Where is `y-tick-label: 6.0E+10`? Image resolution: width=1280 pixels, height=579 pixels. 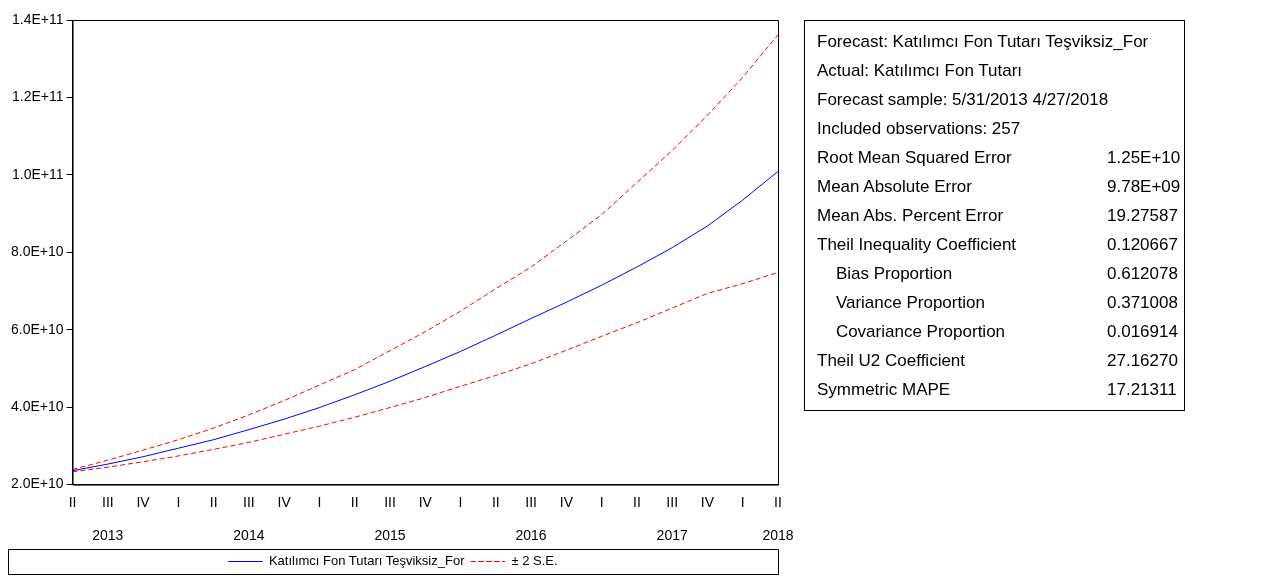
y-tick-label: 6.0E+10 is located at coordinates (37, 328).